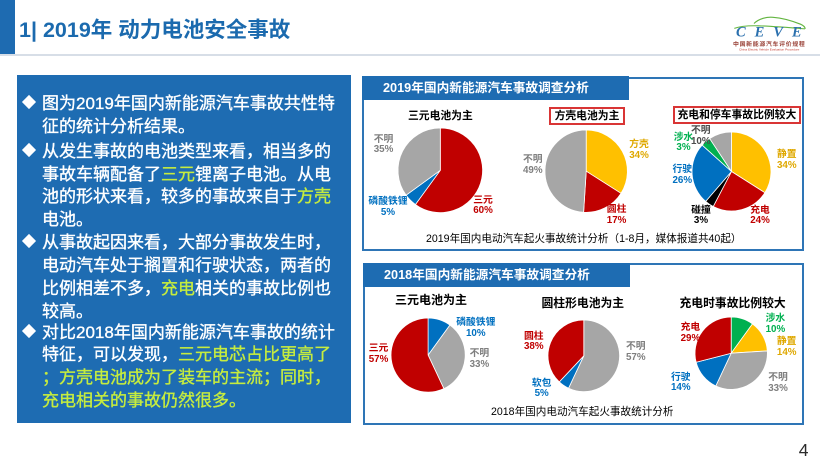 The image size is (820, 461). Describe the element at coordinates (769, 43) in the screenshot. I see `svg-text: 中国新能源汽车评价规程` at that location.